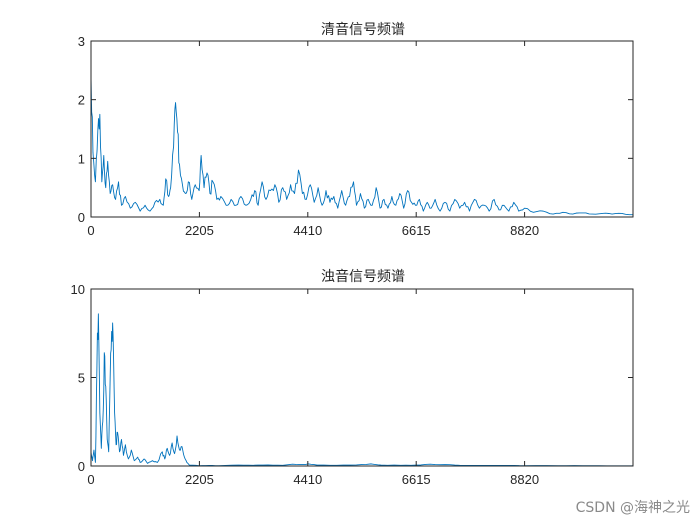 This screenshot has width=700, height=525. What do you see at coordinates (81, 41) in the screenshot?
I see `y-tick-label: 3` at bounding box center [81, 41].